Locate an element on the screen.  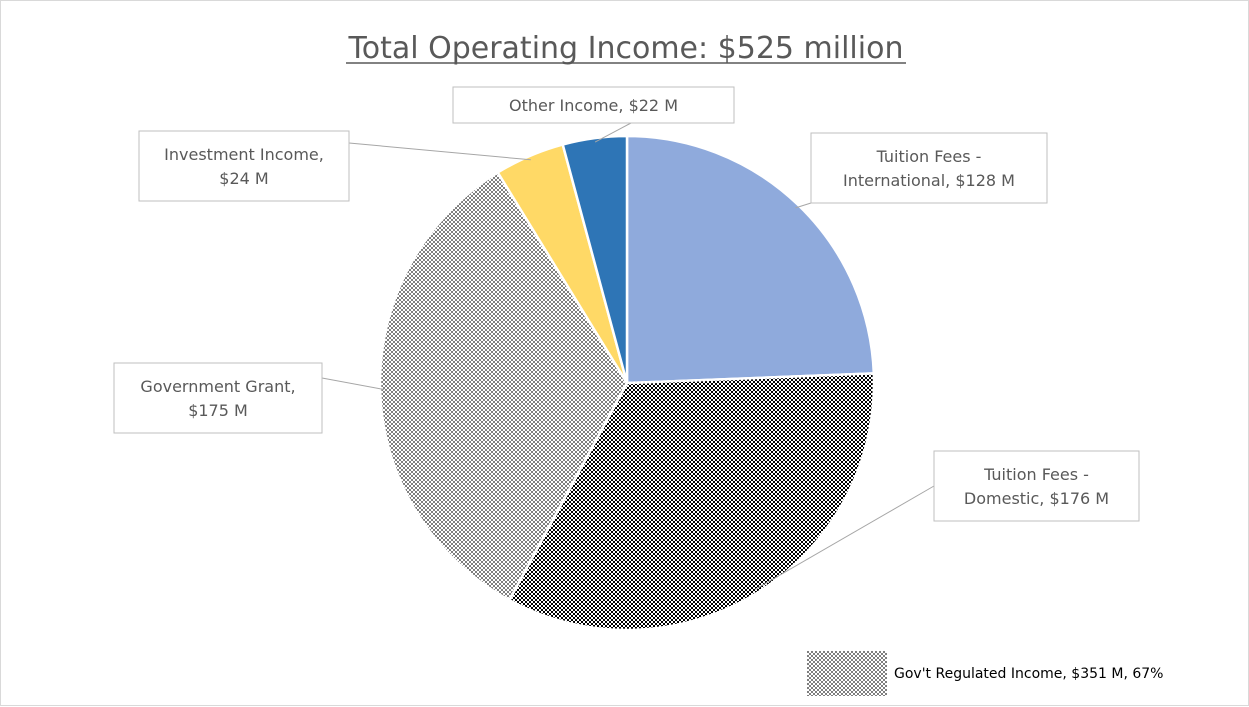
slice-label-0-line-1: International, $128 M is located at coordinates (929, 180).